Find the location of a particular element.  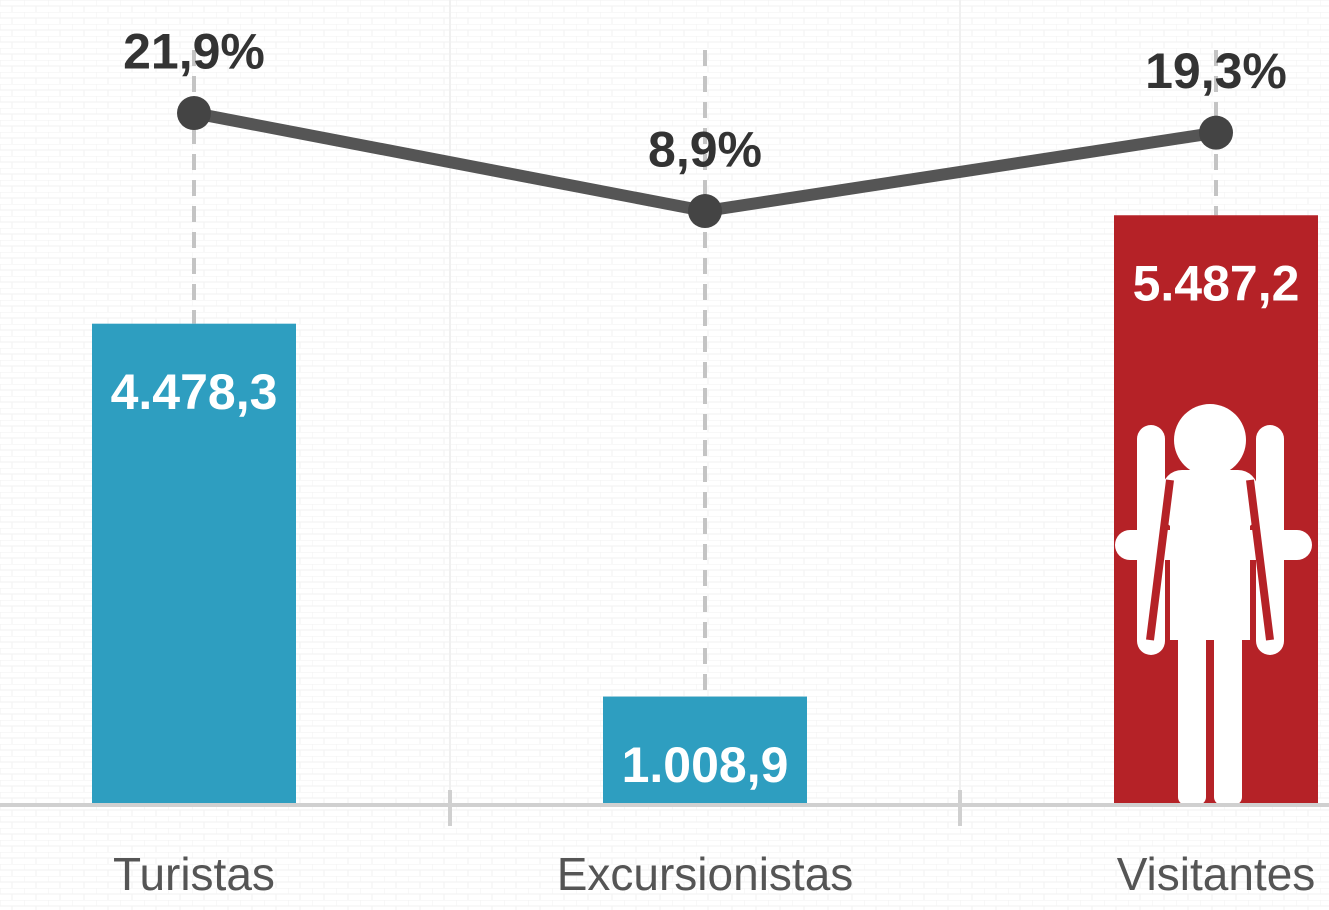

x-tick-label: Visitantes is located at coordinates (1216, 874).